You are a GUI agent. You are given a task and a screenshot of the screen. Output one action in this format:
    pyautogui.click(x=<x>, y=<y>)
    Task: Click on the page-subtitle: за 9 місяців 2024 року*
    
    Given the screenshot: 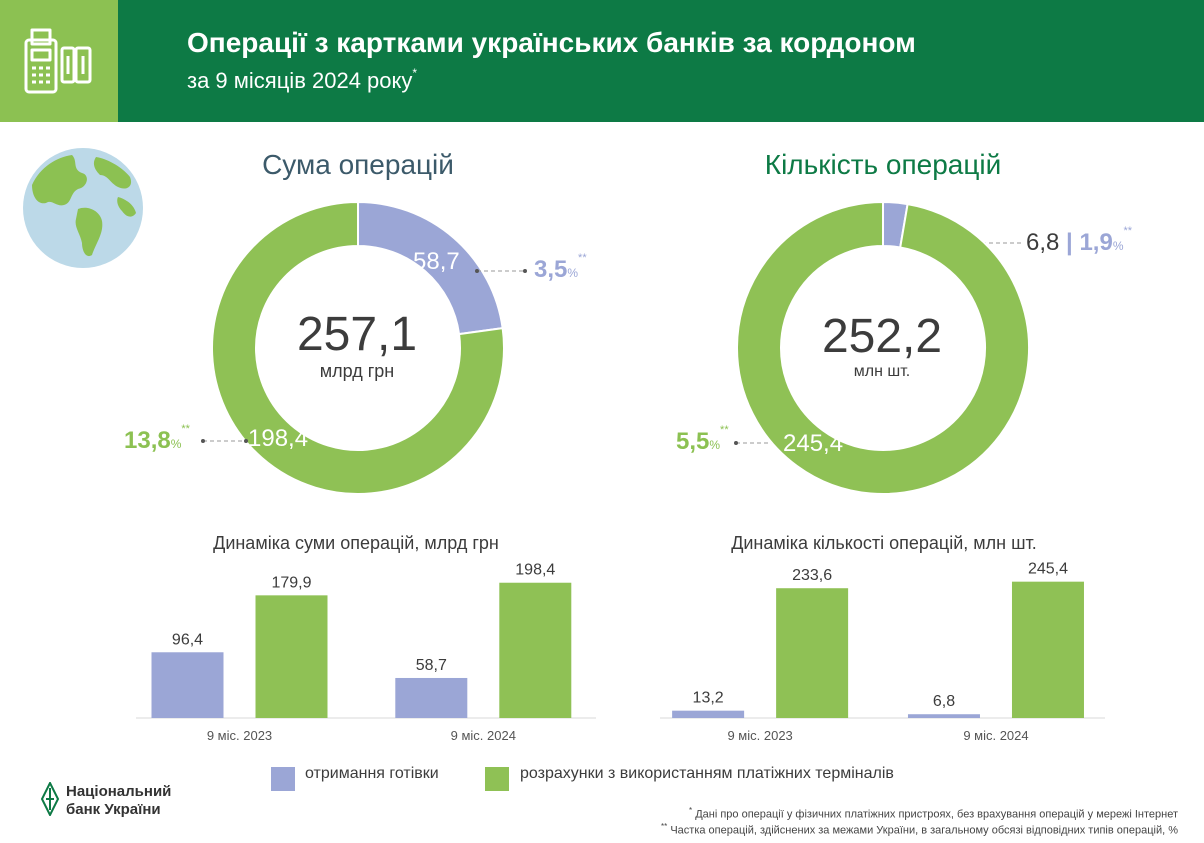 What is the action you would take?
    pyautogui.click(x=302, y=80)
    